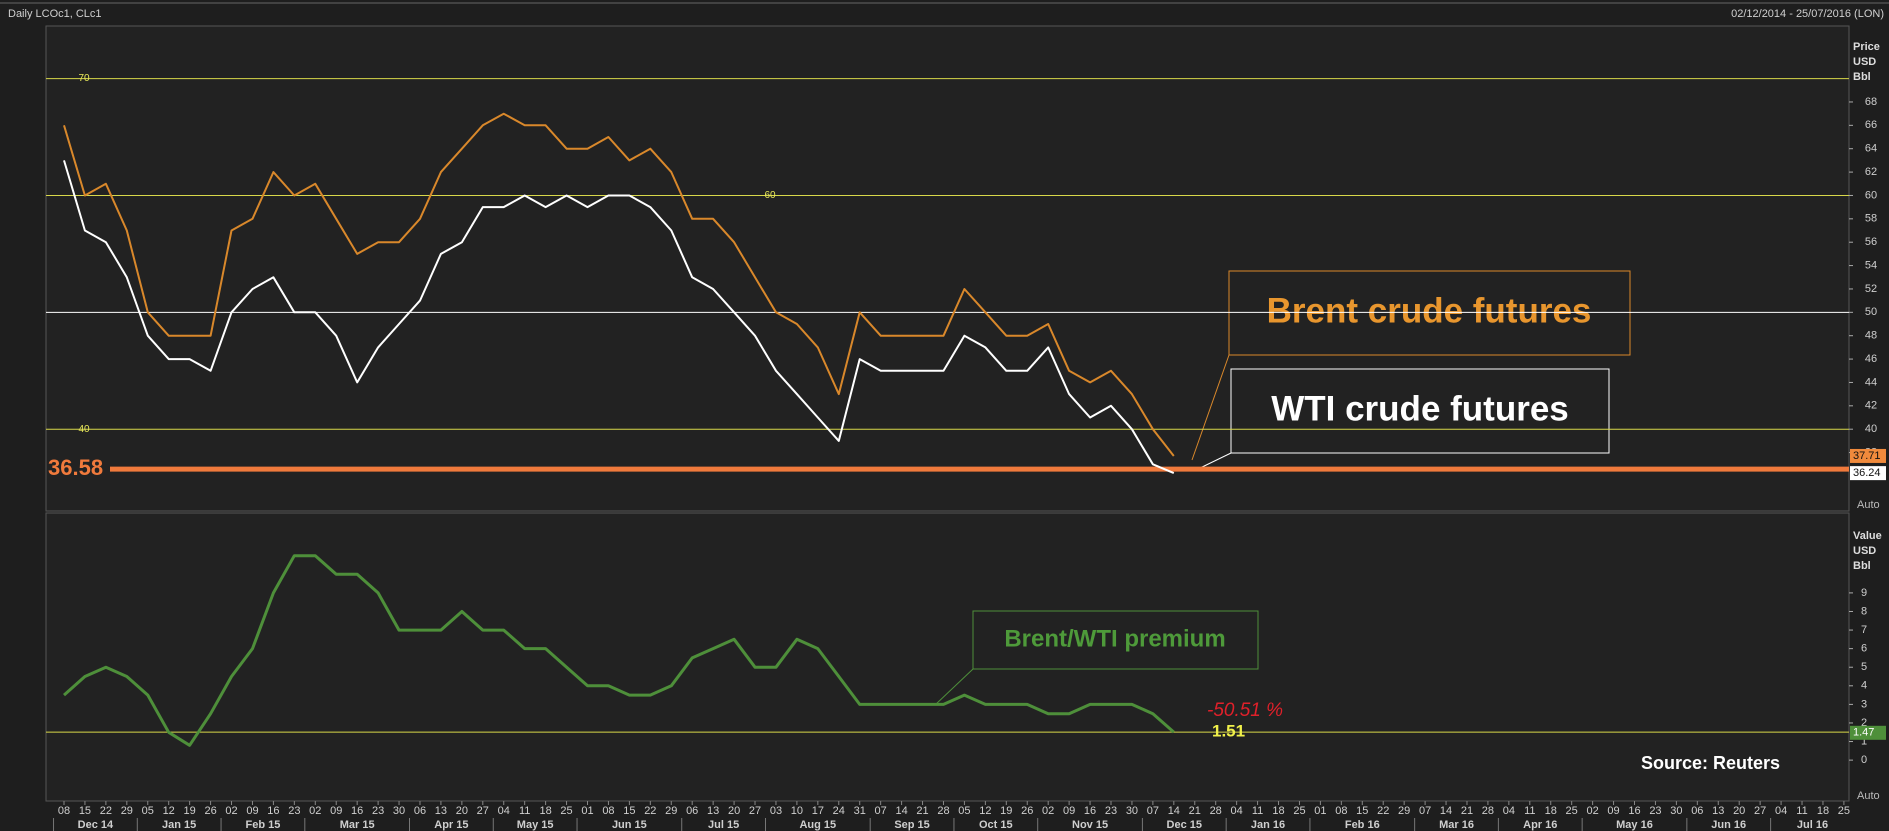  Describe the element at coordinates (1245, 710) in the screenshot. I see `premium-change: -50.51 %` at that location.